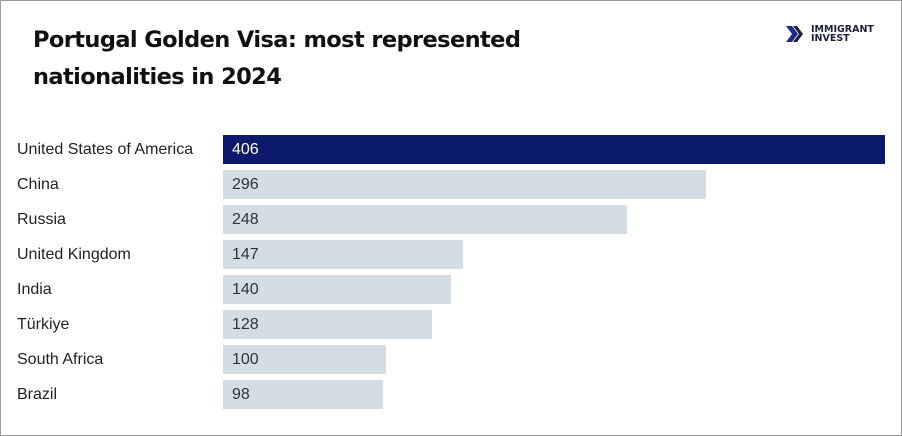 This screenshot has width=902, height=436. I want to click on logo: IMMIGRANT INVEST, so click(830, 34).